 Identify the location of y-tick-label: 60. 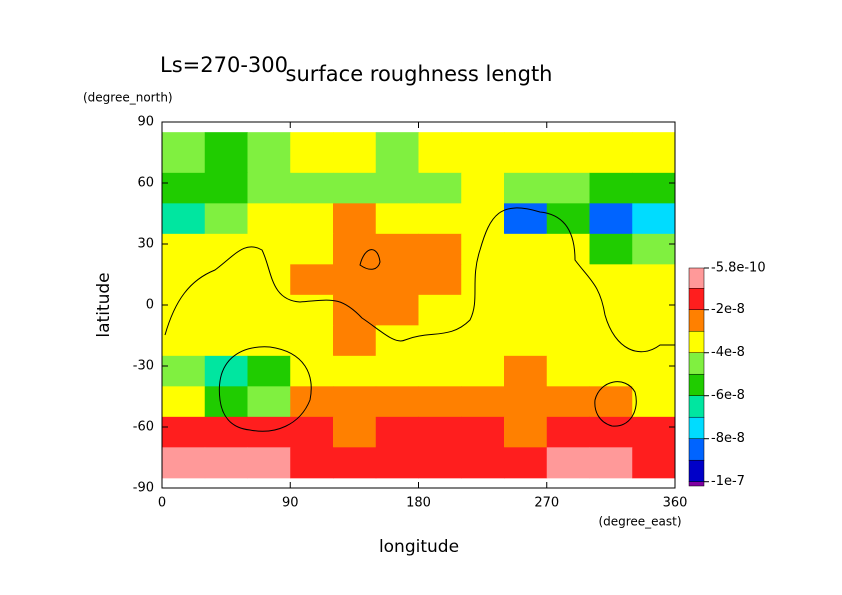
(145, 183).